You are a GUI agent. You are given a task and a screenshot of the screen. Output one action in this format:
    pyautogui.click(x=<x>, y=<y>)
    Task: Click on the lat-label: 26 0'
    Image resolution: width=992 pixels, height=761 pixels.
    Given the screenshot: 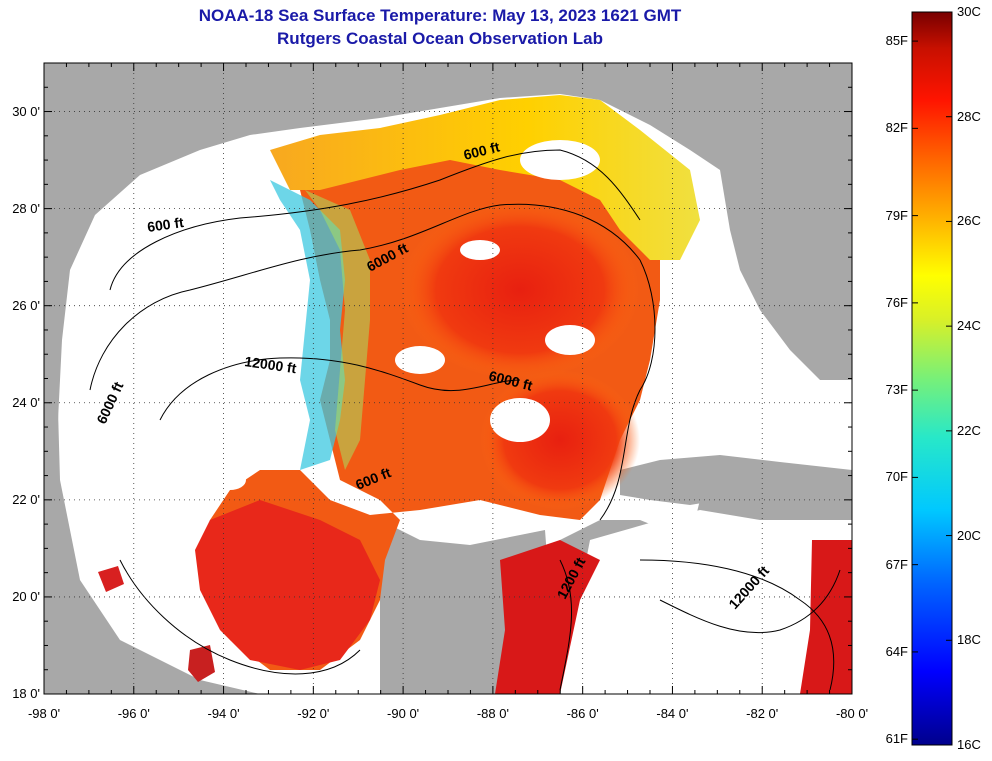 What is the action you would take?
    pyautogui.click(x=26, y=305)
    